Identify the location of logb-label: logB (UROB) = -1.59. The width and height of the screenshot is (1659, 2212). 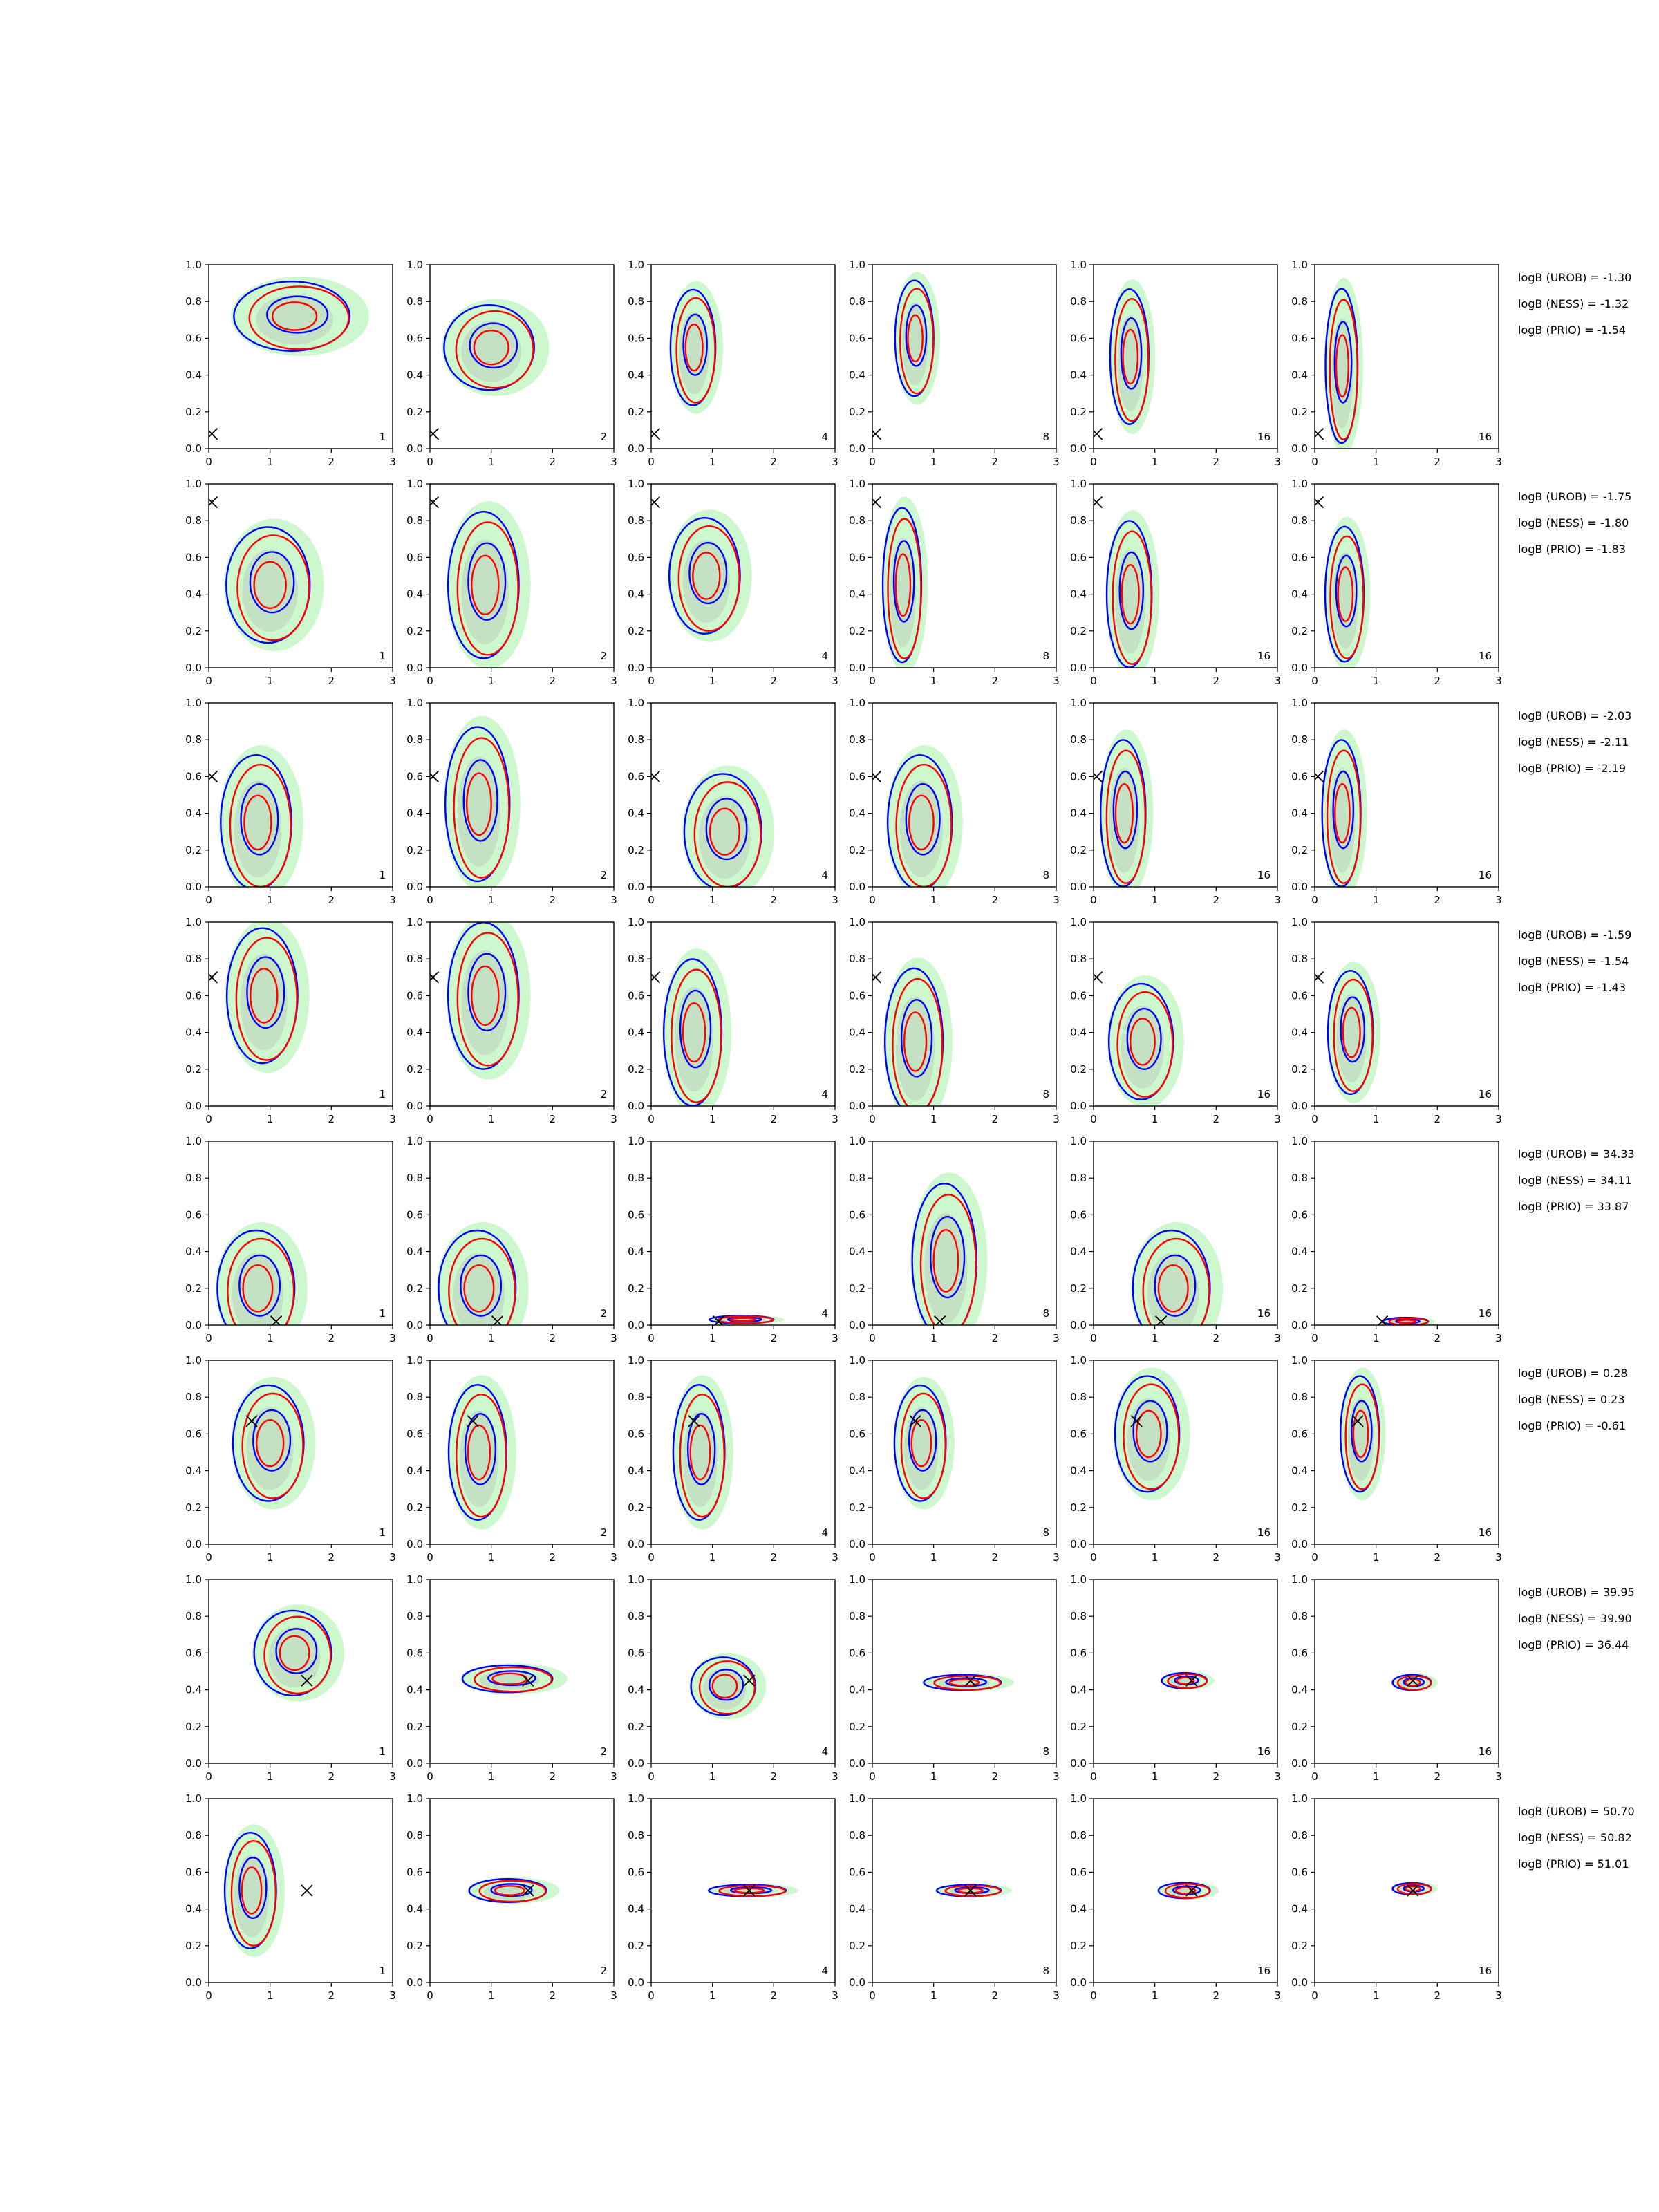
(1574, 934).